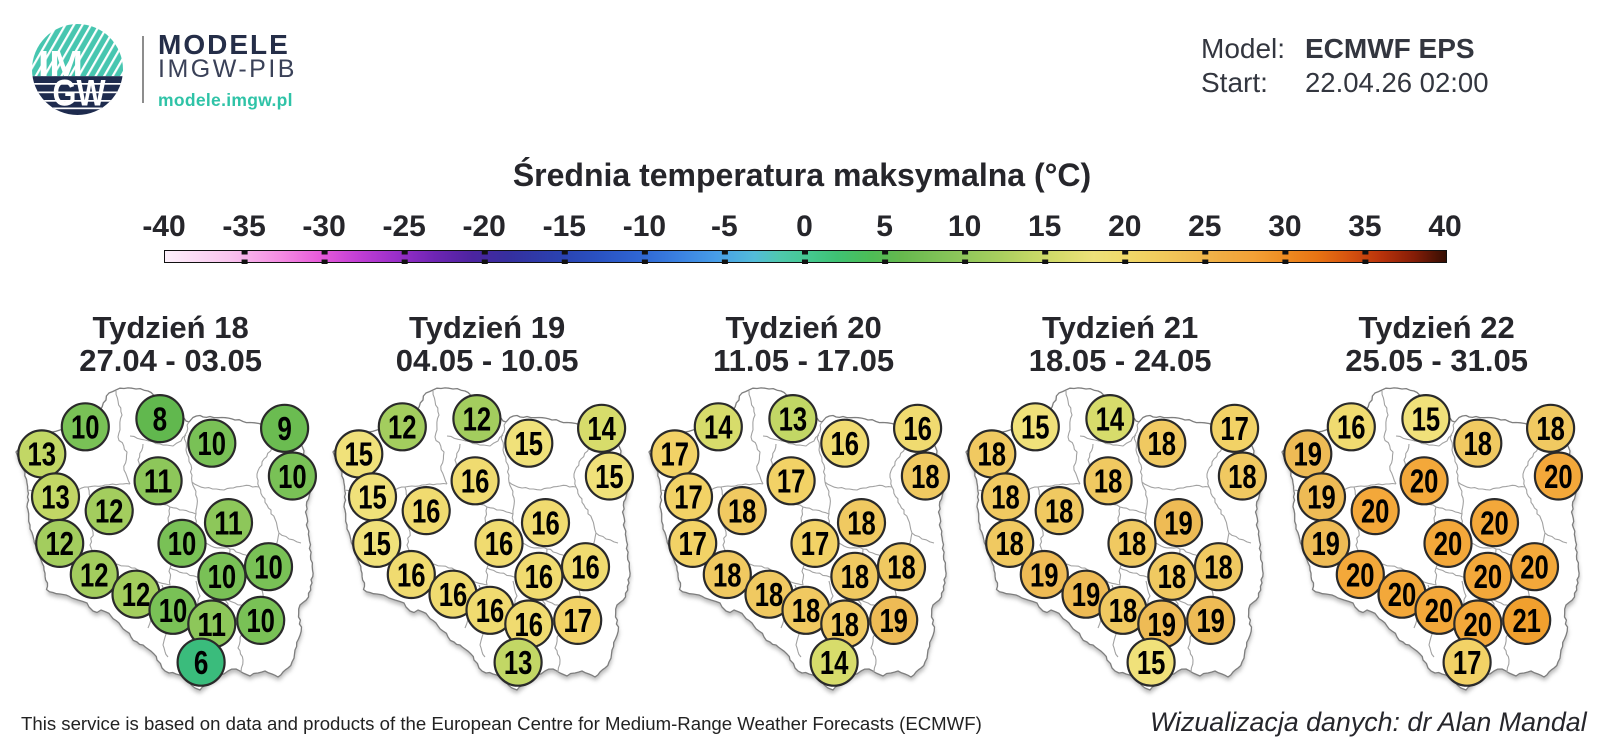 The width and height of the screenshot is (1600, 743). I want to click on svg-text: 9, so click(284, 428).